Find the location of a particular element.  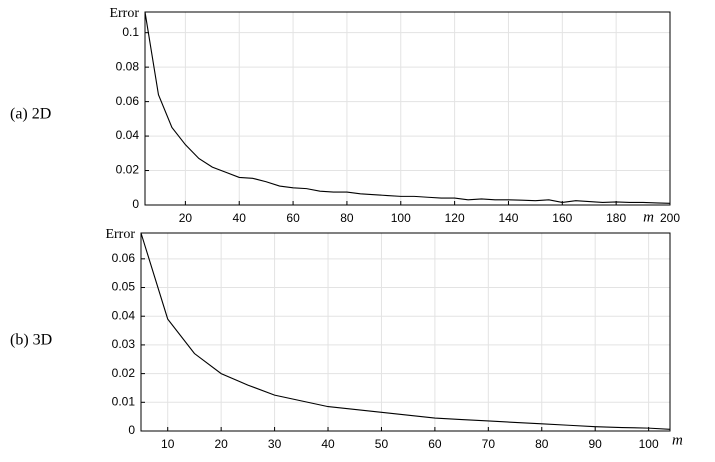

panel-label: (a) 2D is located at coordinates (30, 114).